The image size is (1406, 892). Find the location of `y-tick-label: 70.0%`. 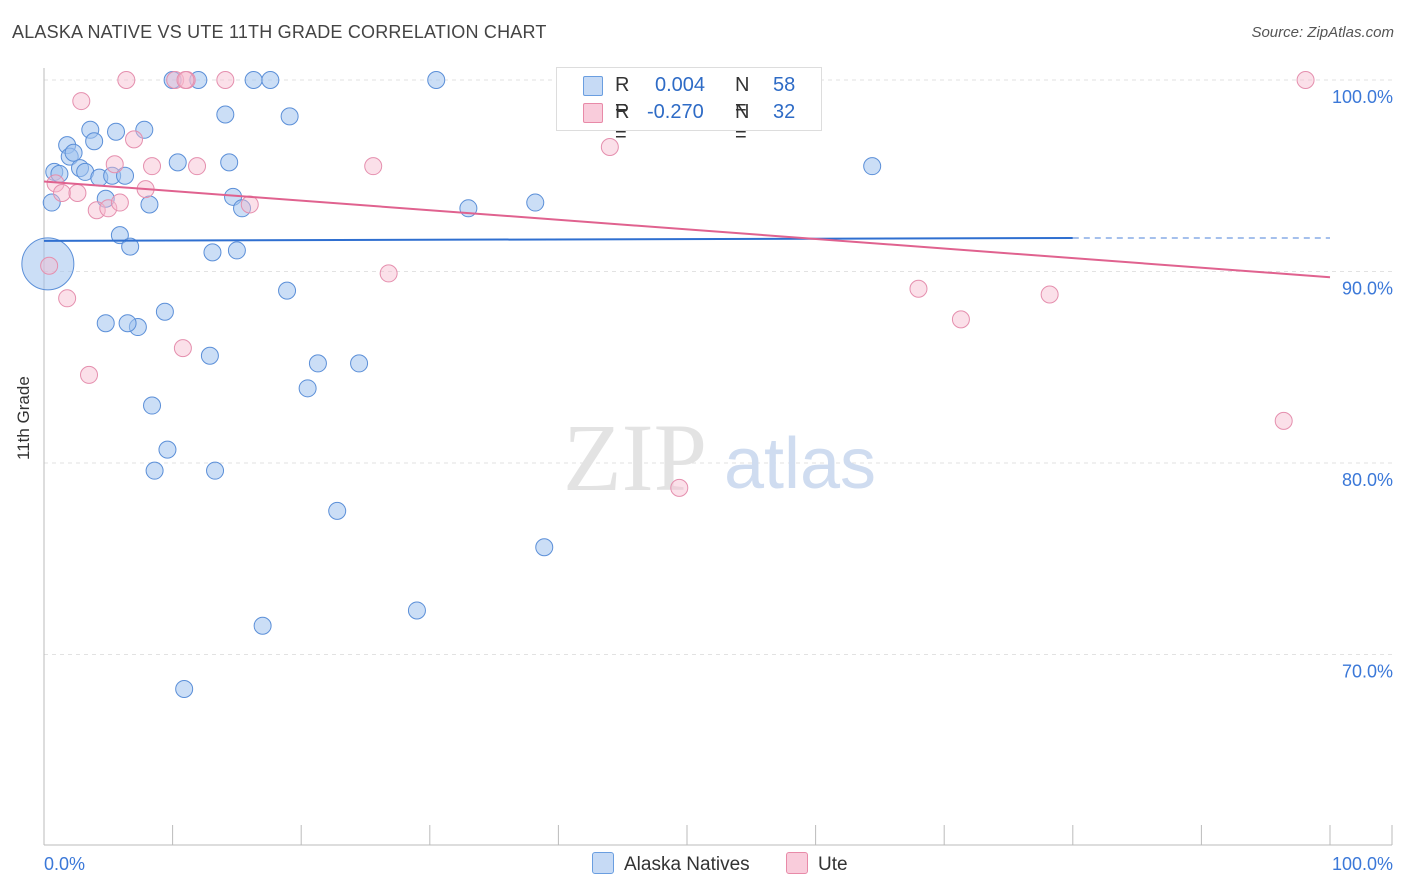

y-tick-label: 70.0% is located at coordinates (1367, 672).